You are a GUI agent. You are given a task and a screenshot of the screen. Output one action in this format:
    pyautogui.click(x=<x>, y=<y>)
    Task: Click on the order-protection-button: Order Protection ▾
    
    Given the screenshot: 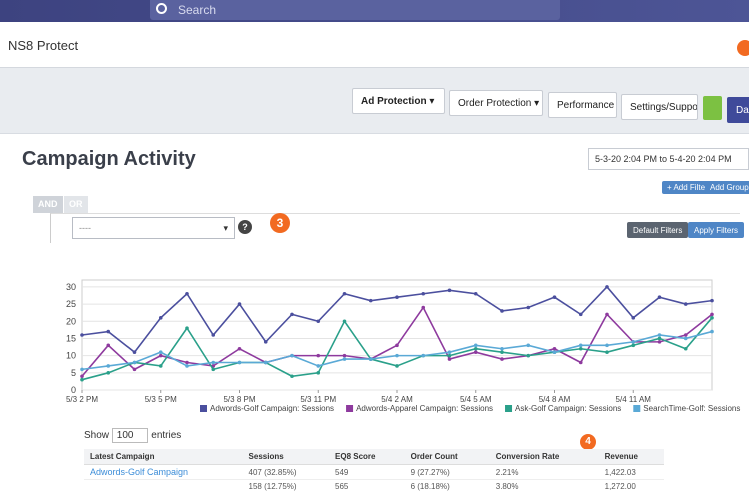 What is the action you would take?
    pyautogui.click(x=496, y=103)
    